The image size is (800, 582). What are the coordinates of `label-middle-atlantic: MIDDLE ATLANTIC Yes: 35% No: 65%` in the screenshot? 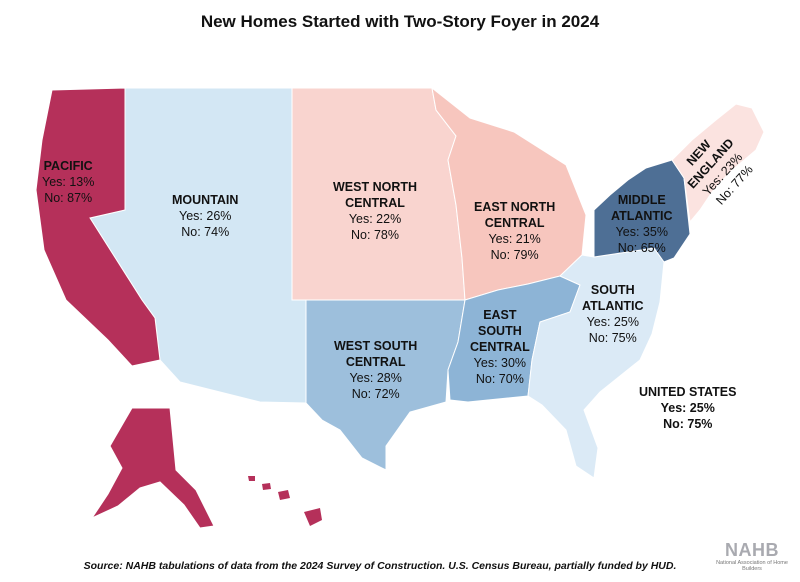 It's located at (642, 224).